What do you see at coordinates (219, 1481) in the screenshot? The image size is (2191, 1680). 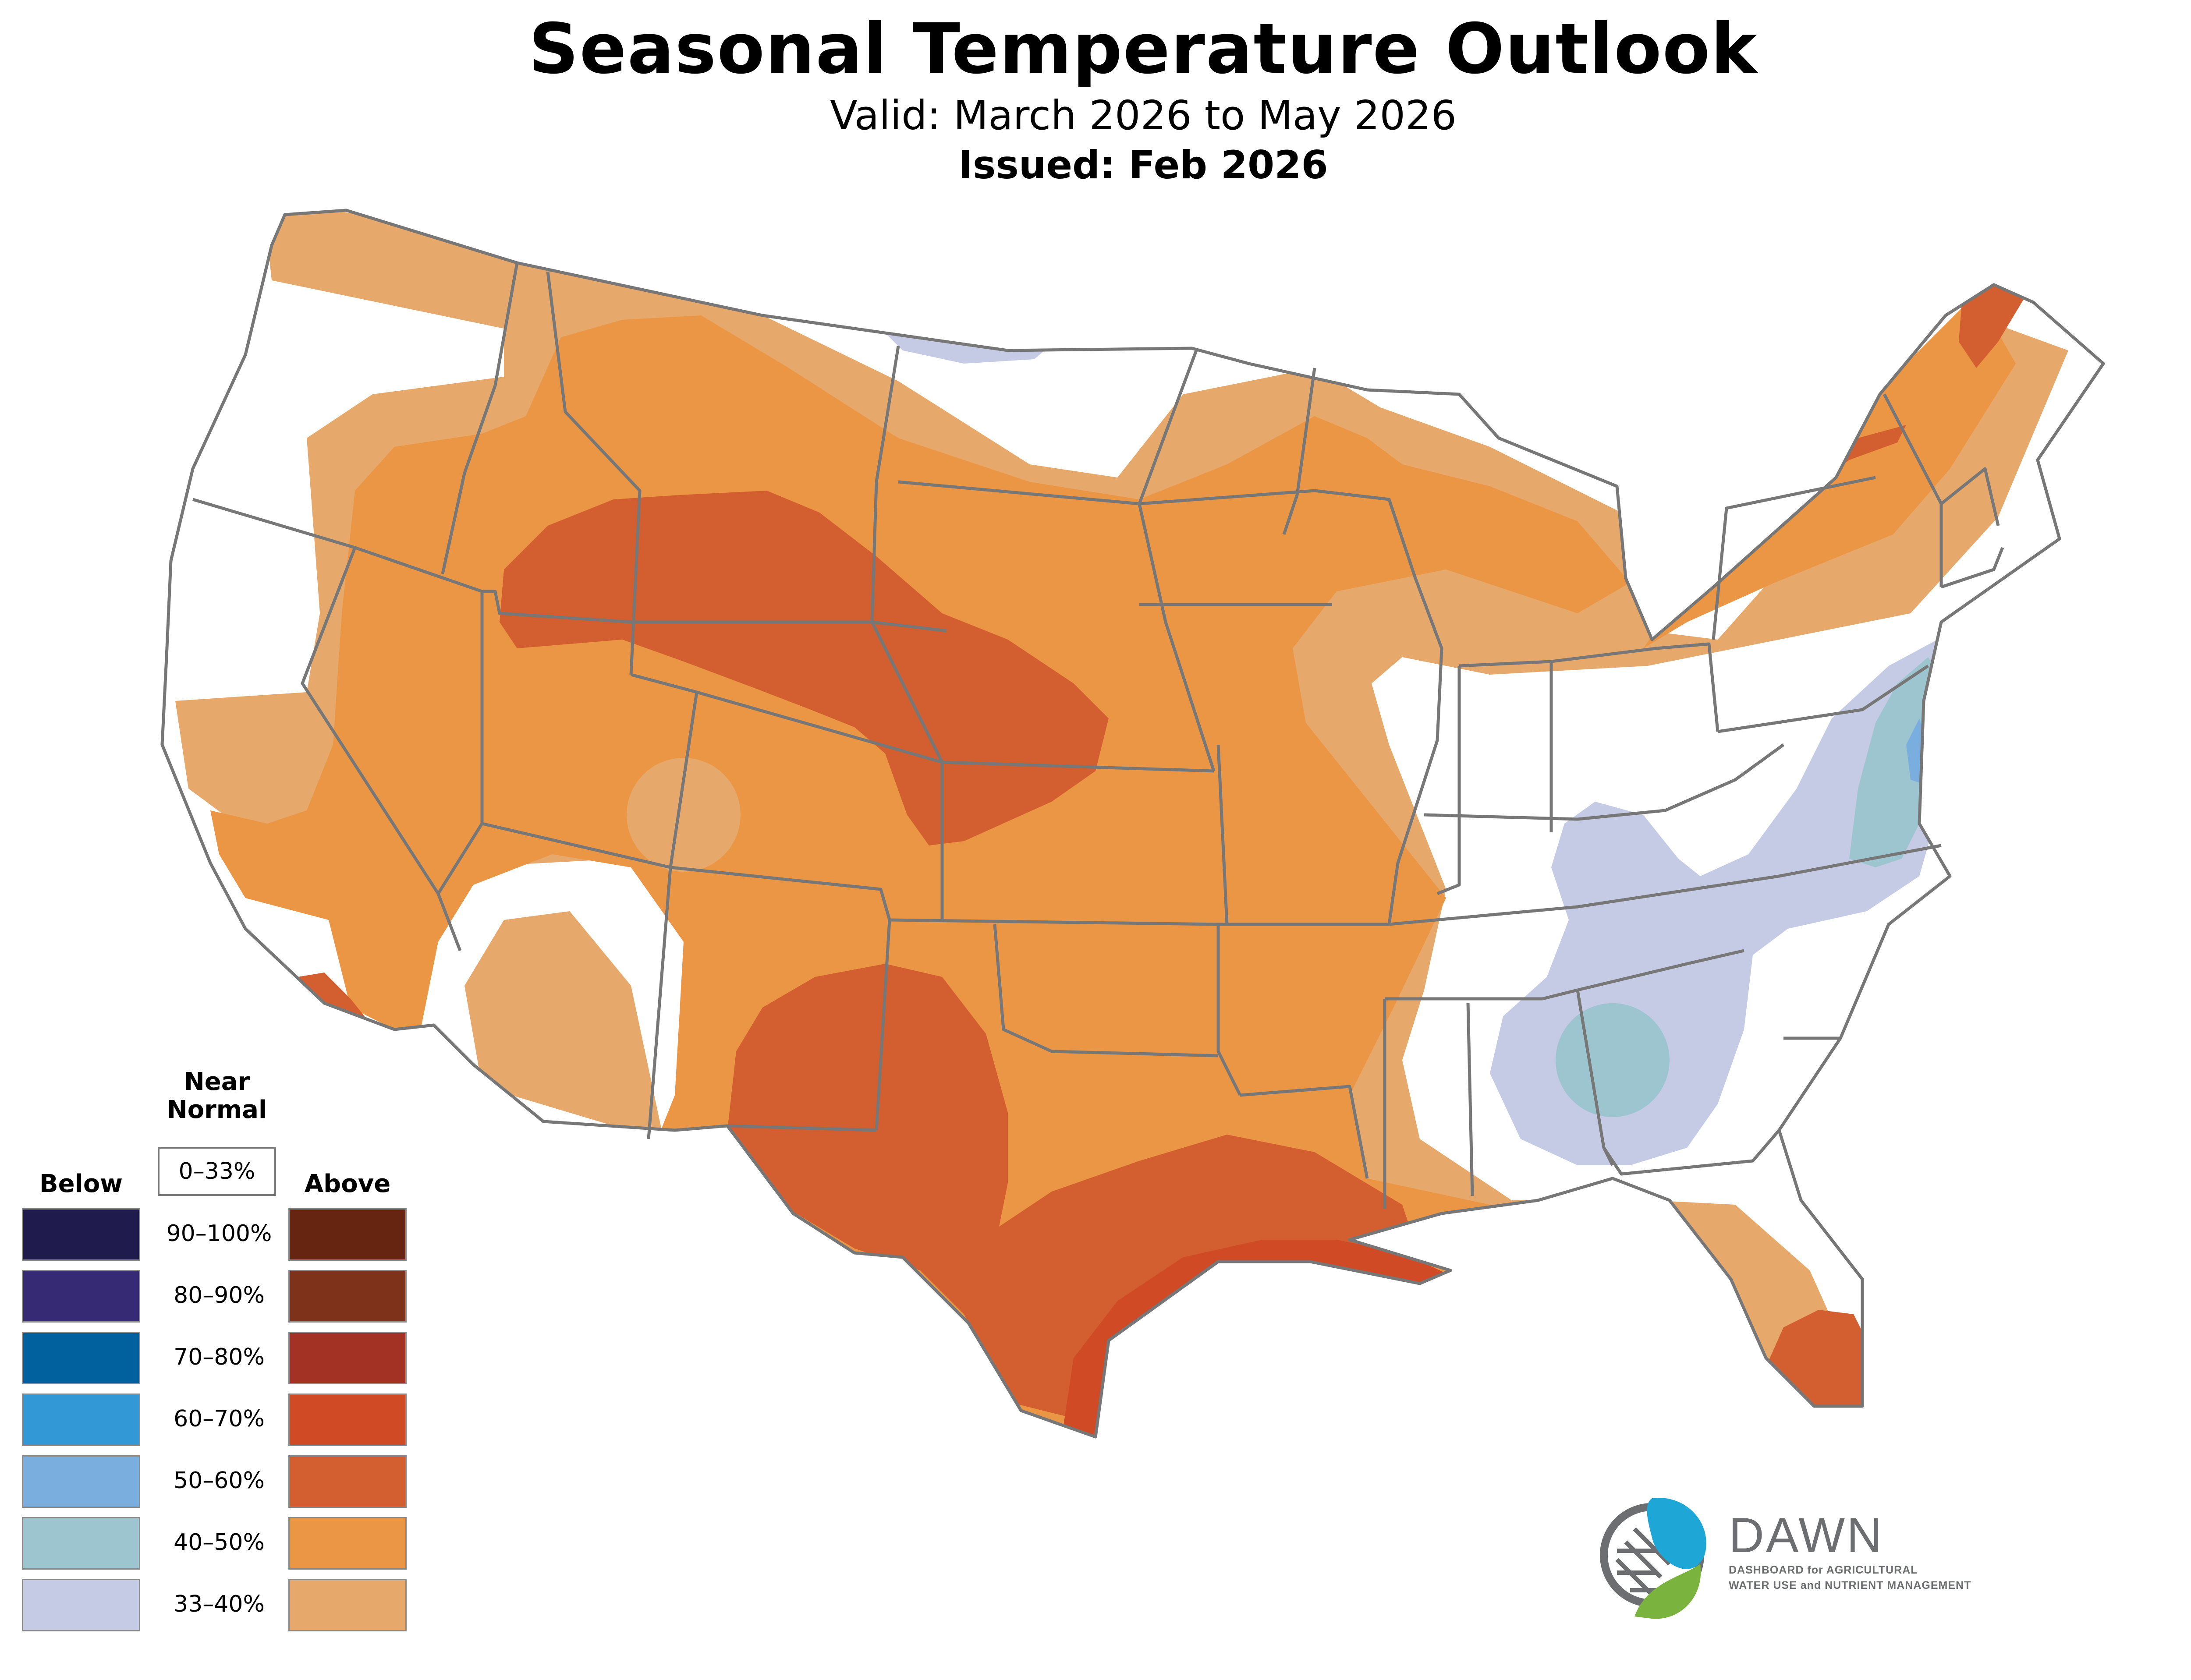 I see `legend-range-label: 50–60%` at bounding box center [219, 1481].